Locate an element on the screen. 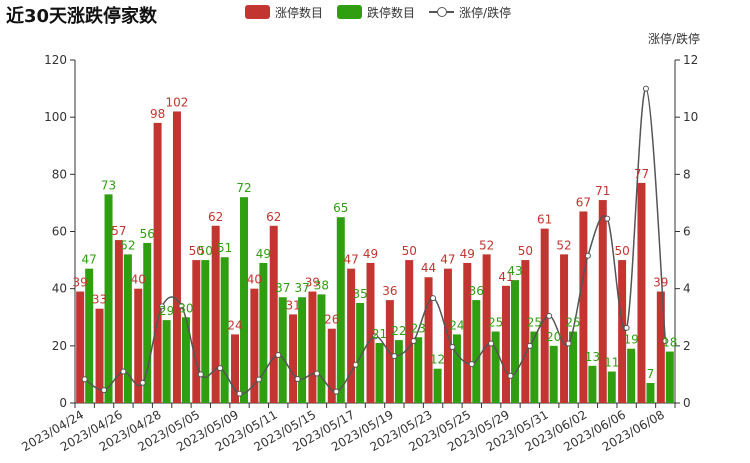 The height and width of the screenshot is (463, 750). right-tick-label: 0 is located at coordinates (687, 403).